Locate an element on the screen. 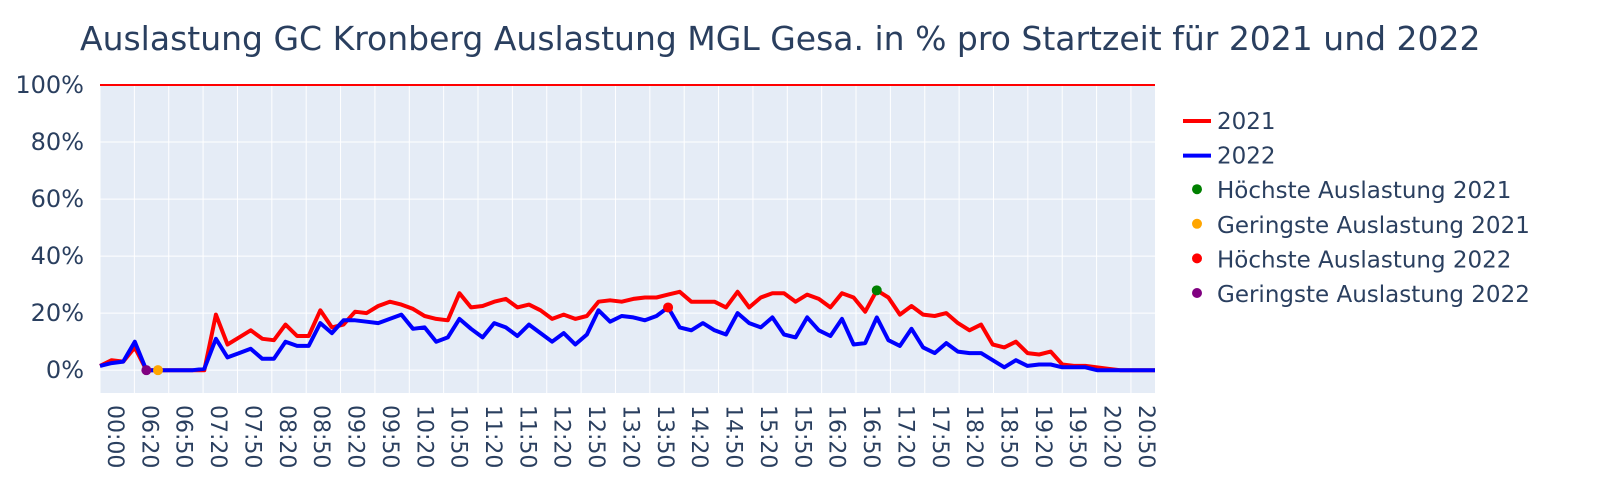 The height and width of the screenshot is (500, 1600). x-tick-label: 06:50 is located at coordinates (183, 436).